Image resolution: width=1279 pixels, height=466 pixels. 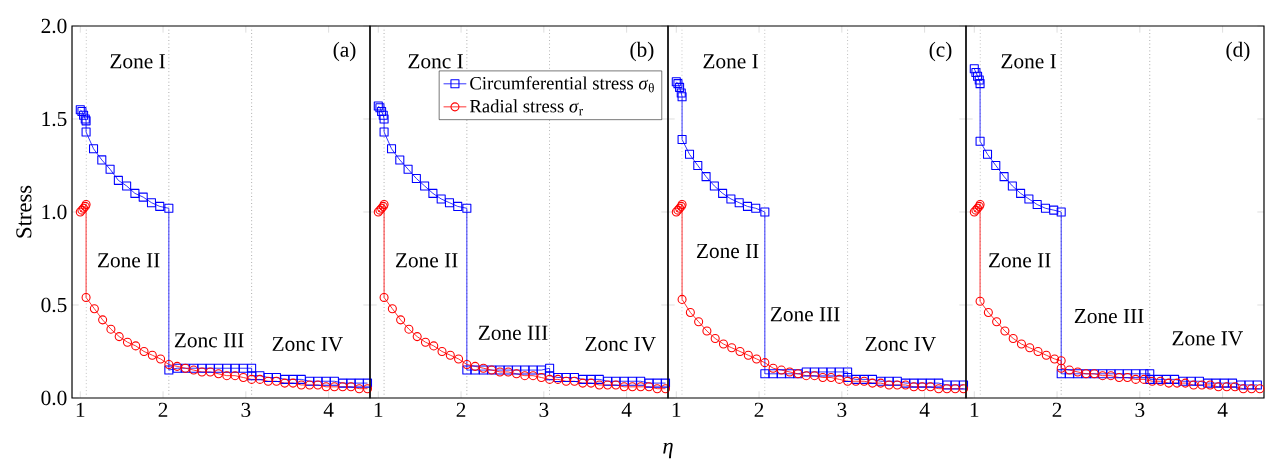 I want to click on y-axis-title: Stress, so click(x=24, y=211).